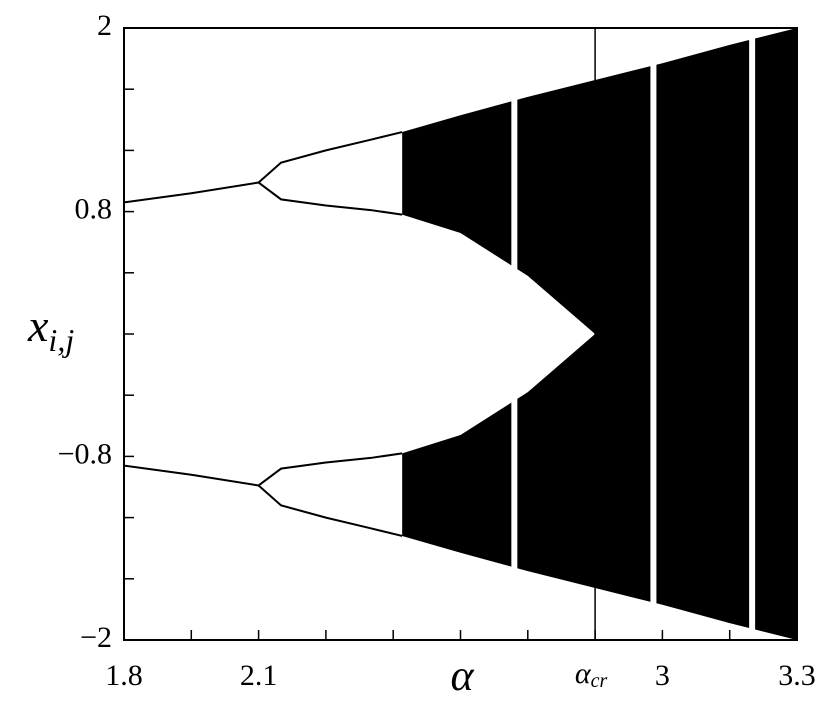 The width and height of the screenshot is (827, 713). What do you see at coordinates (462, 675) in the screenshot?
I see `x-axis-label: α` at bounding box center [462, 675].